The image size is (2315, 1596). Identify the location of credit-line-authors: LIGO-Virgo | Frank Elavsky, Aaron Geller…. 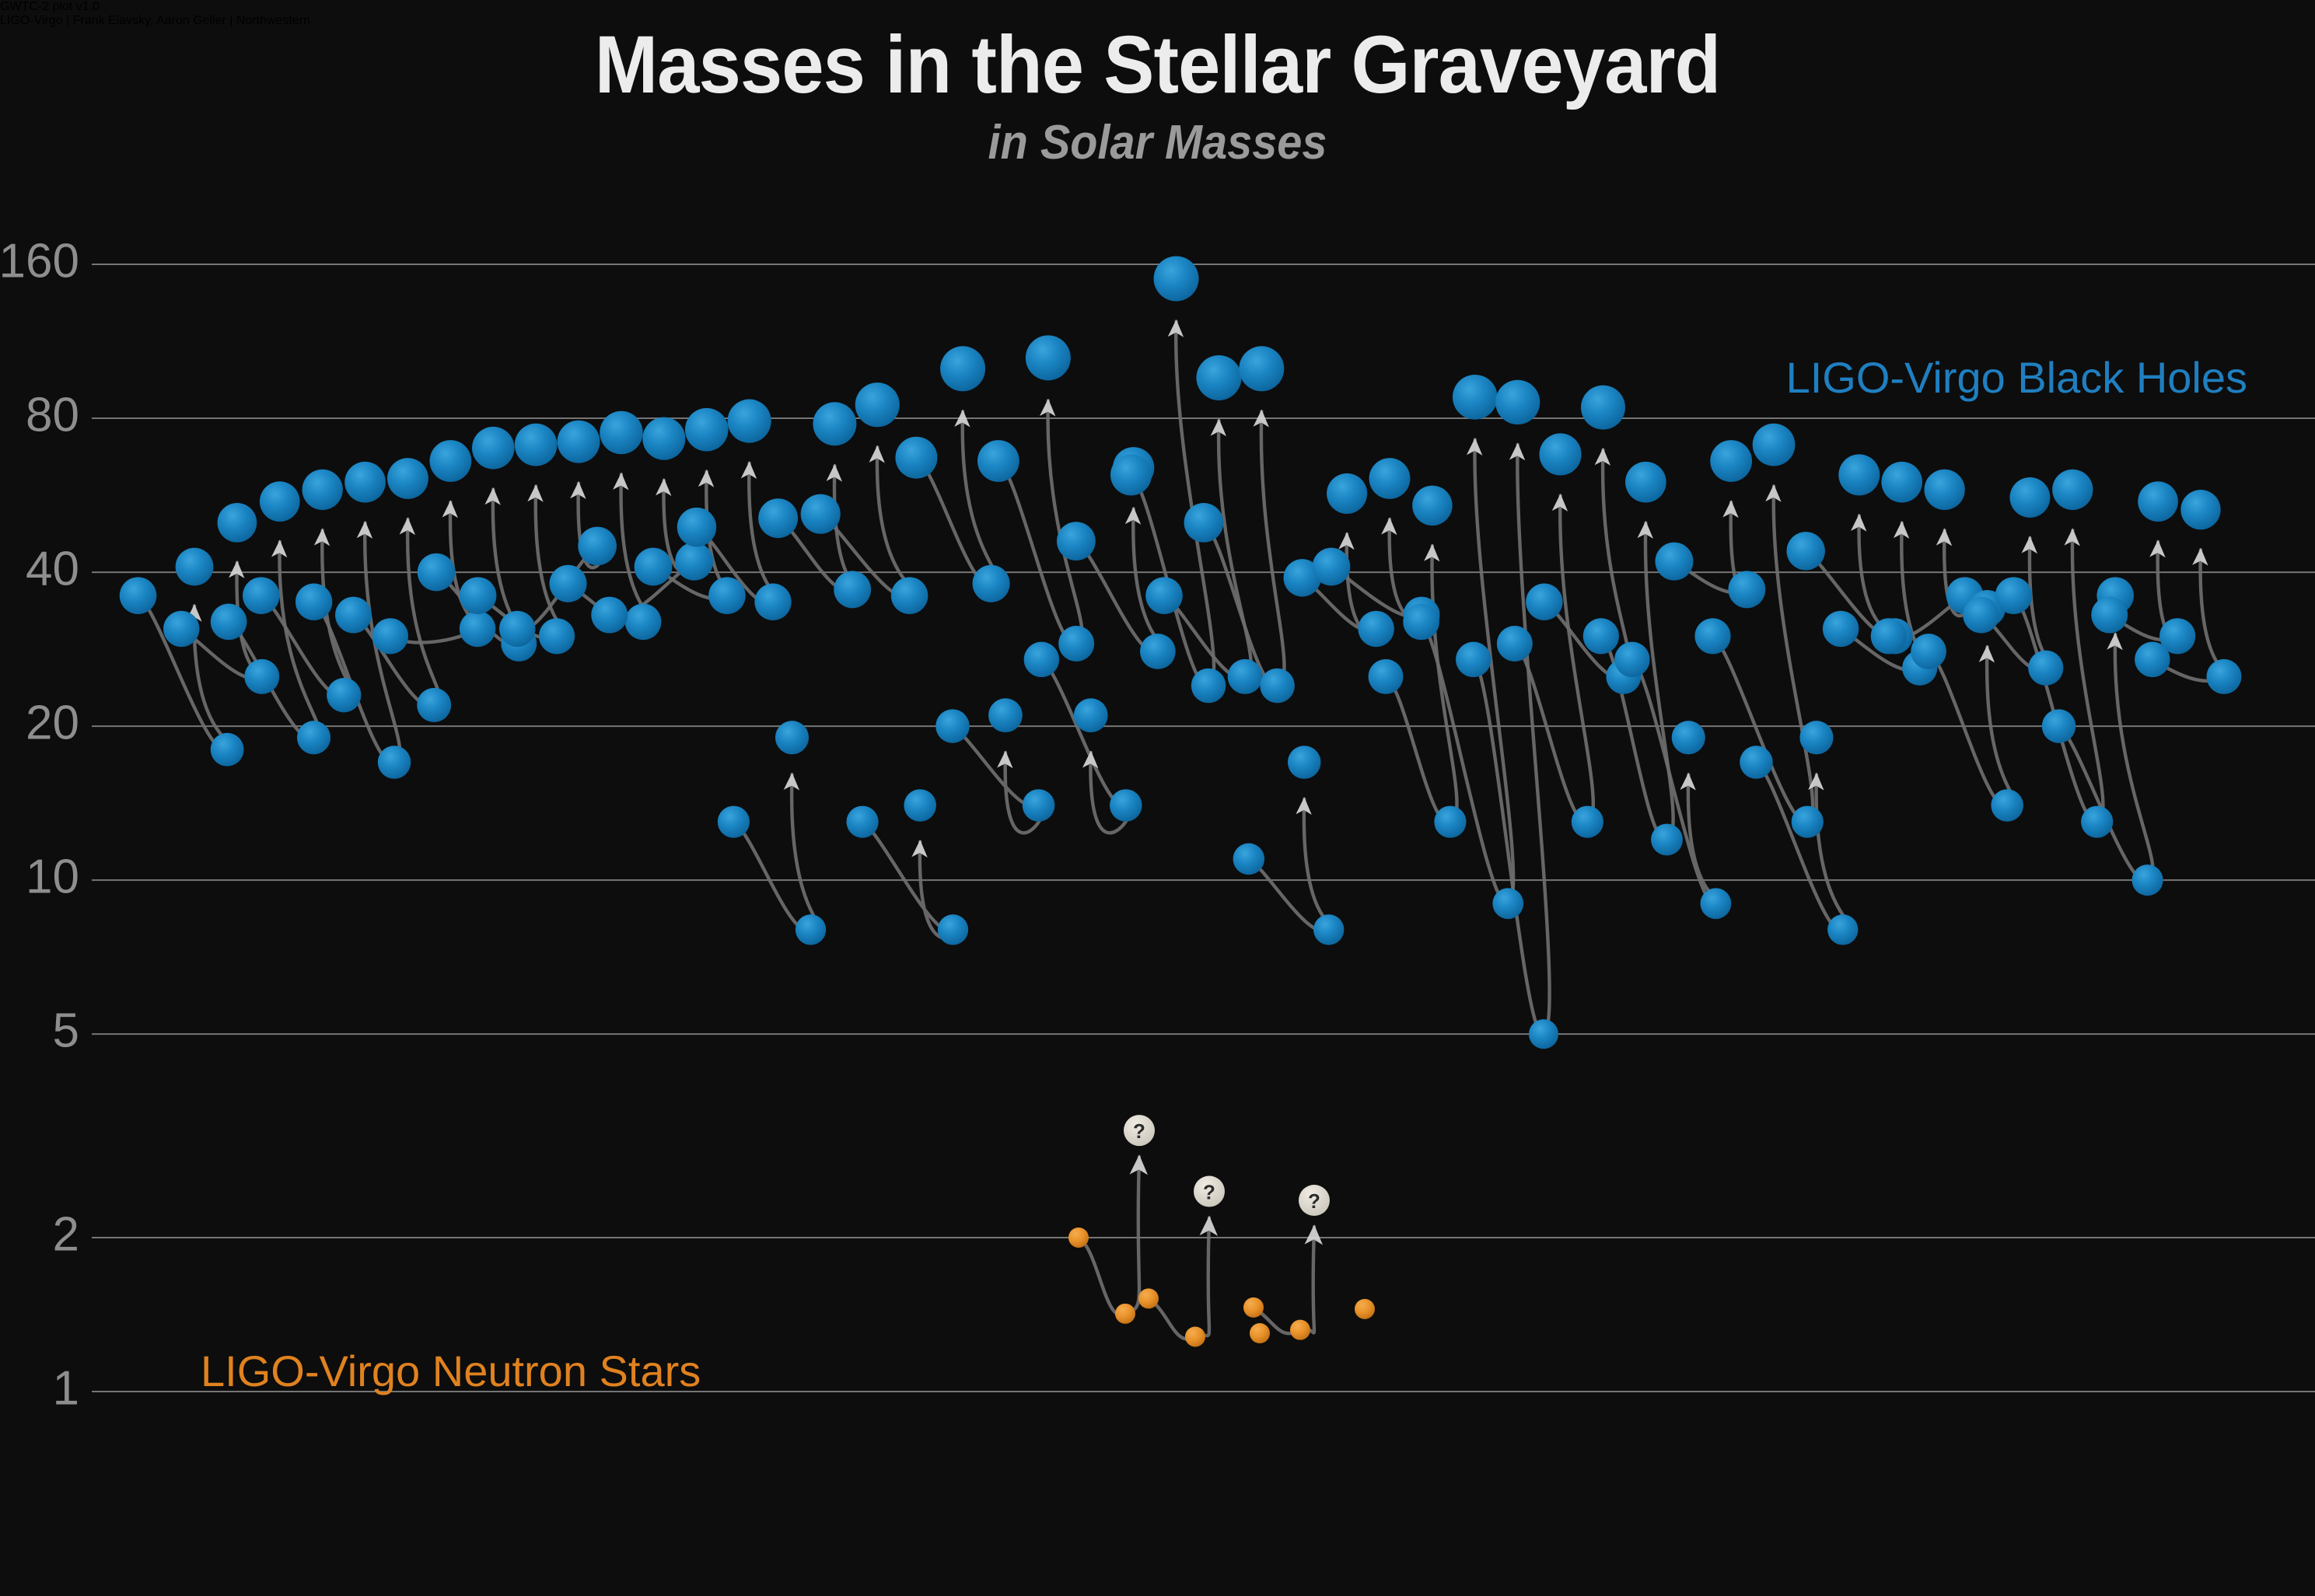
(155, 21).